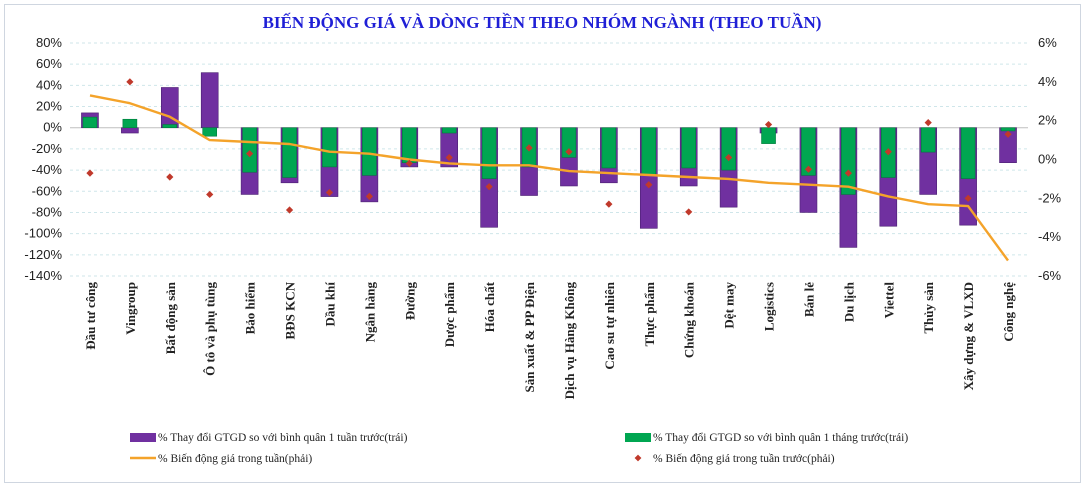 This screenshot has height=489, width=1087. I want to click on y-left-tick-label: 80%, so click(49, 42).